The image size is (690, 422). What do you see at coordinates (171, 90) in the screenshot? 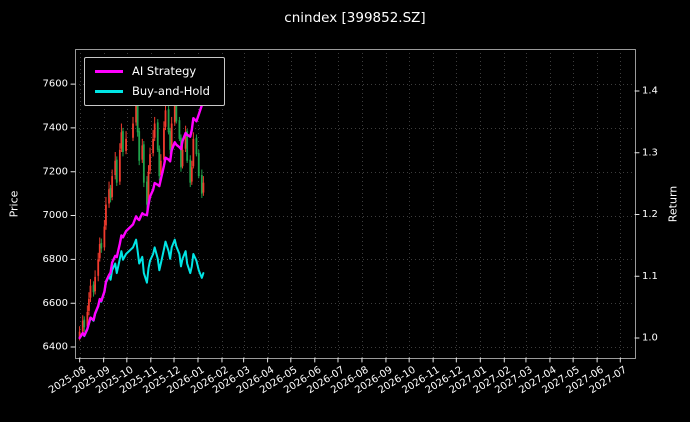
I see `legend-label-buy-and-hold: Buy-and-Hold` at bounding box center [171, 90].